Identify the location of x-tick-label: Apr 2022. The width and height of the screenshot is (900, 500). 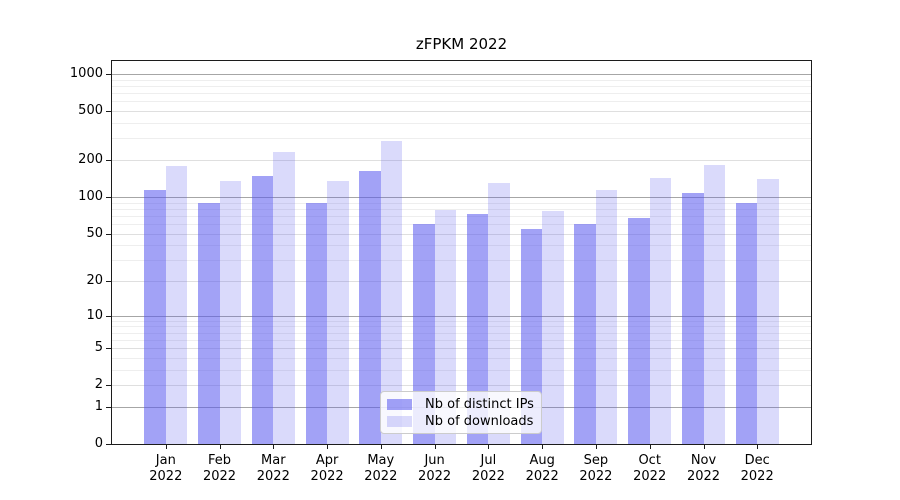
(327, 469).